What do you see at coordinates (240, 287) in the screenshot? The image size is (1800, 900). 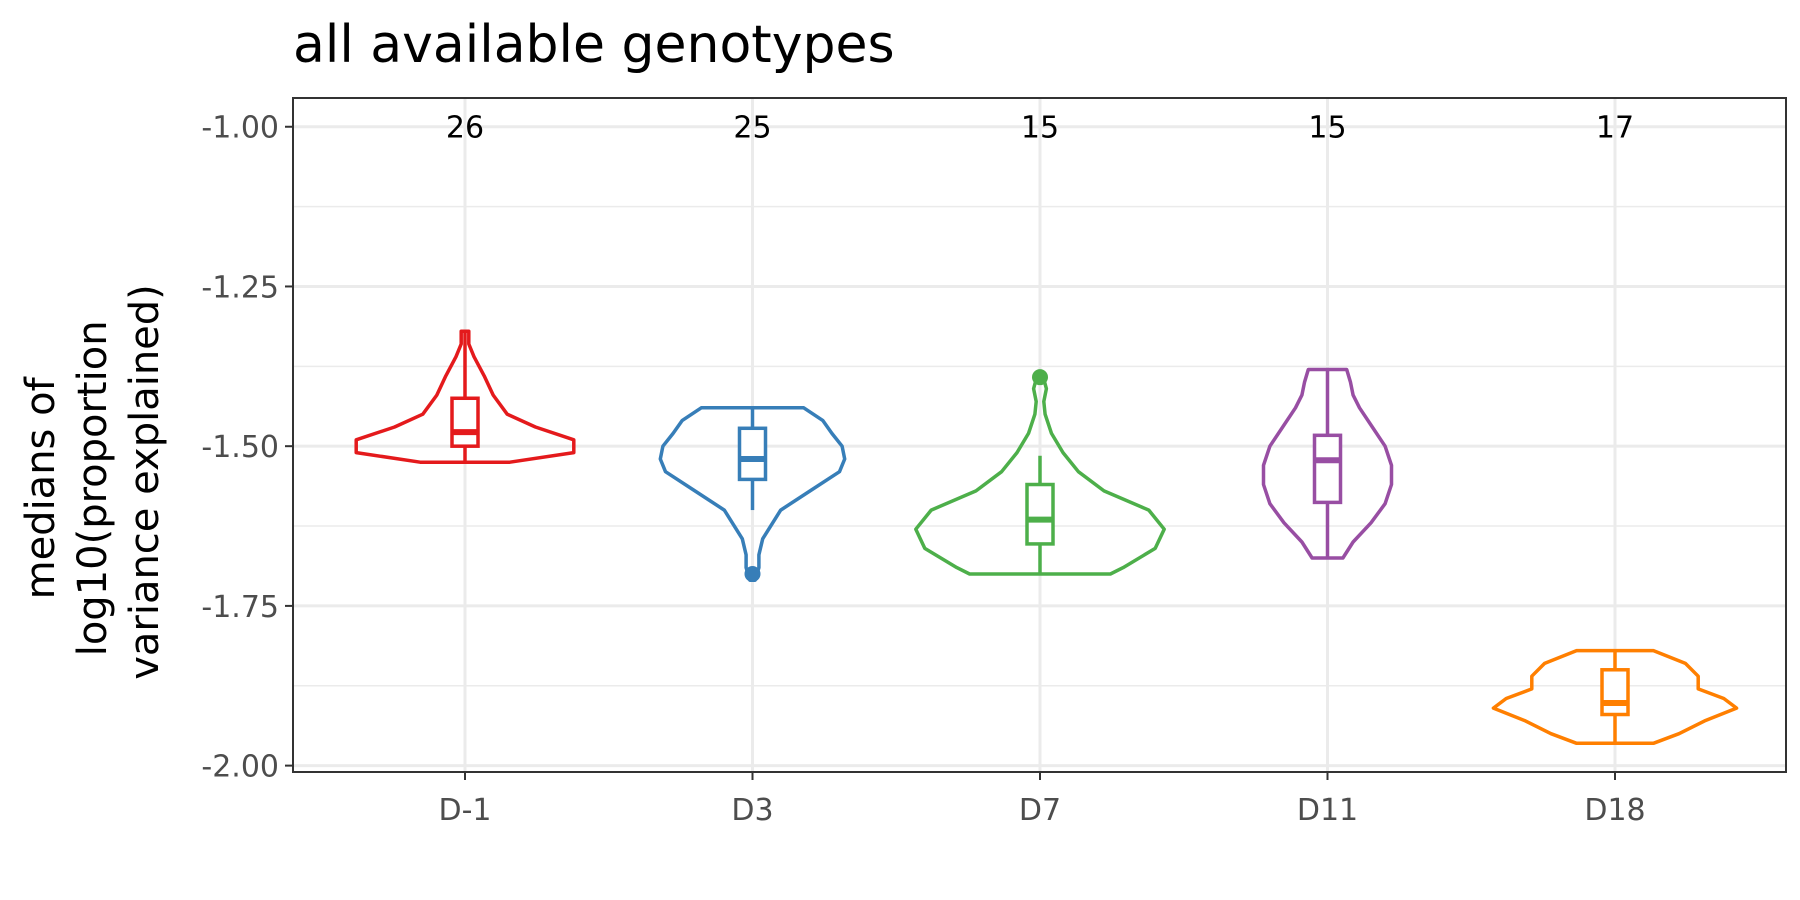 I see `y-tick-label: -1.25` at bounding box center [240, 287].